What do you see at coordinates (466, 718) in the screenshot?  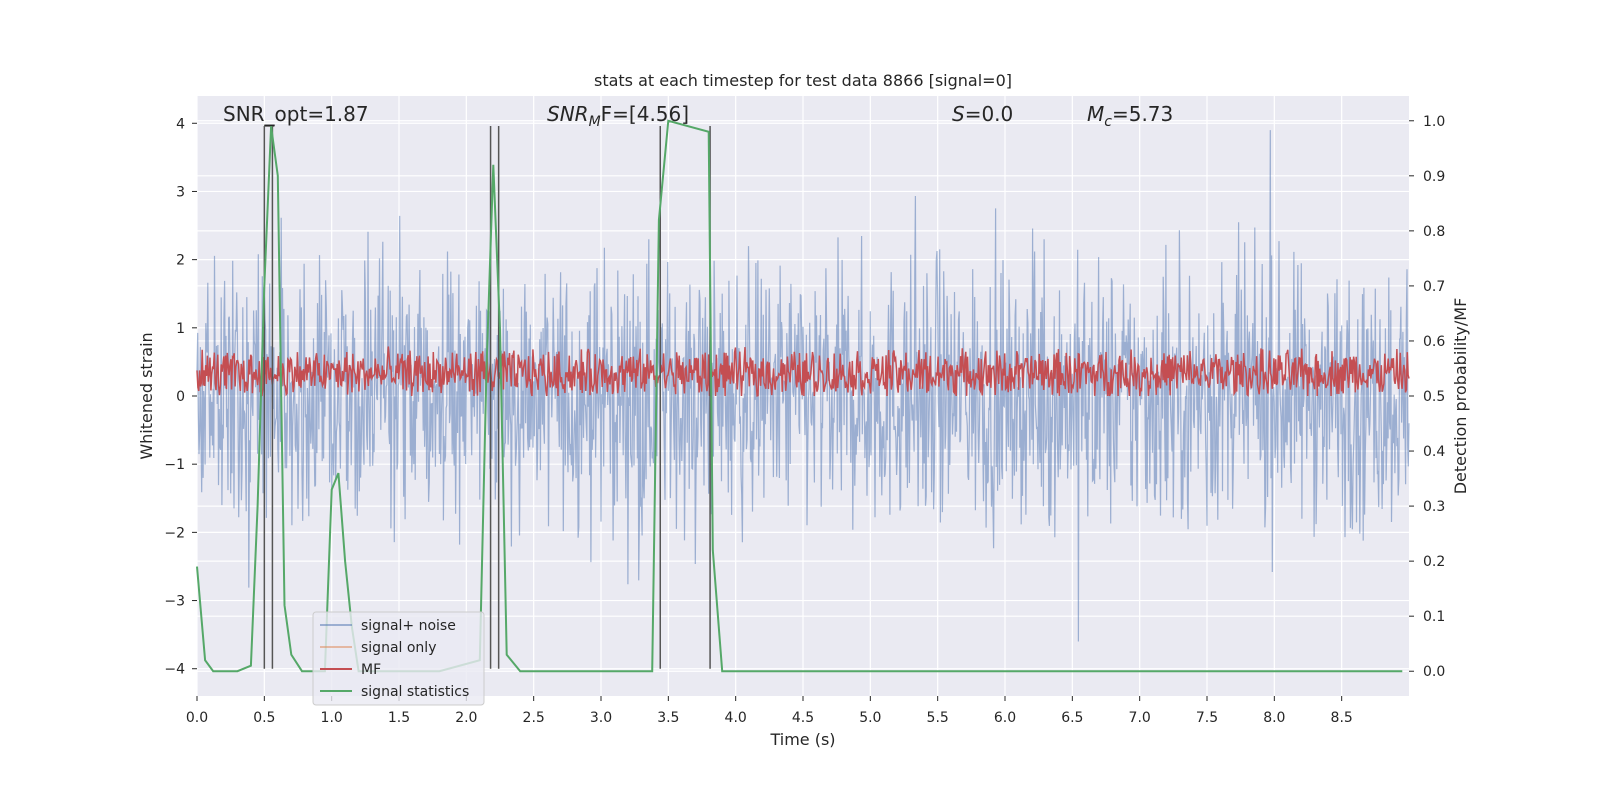 I see `x-tick-label: 2.0` at bounding box center [466, 718].